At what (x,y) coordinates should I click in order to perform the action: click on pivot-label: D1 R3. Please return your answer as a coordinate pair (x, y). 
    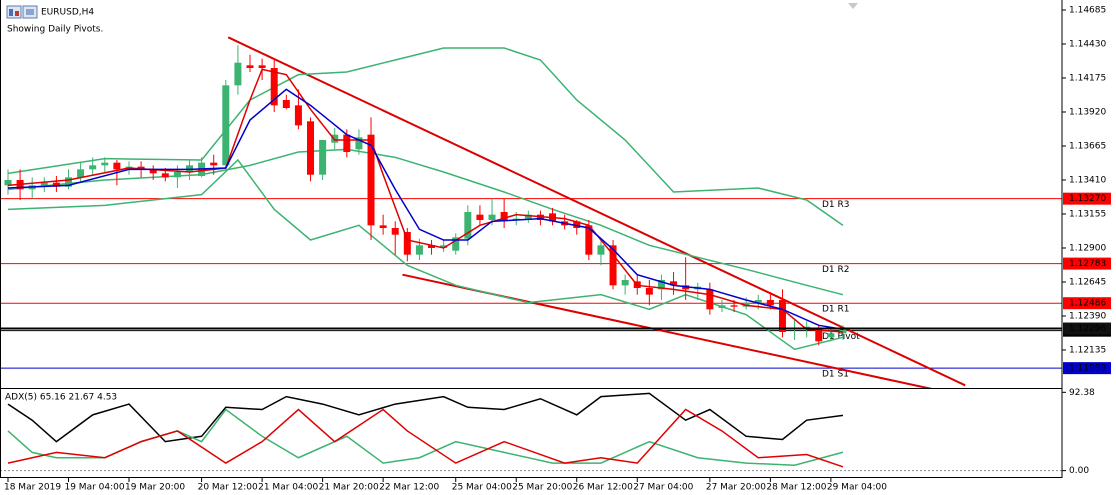
    Looking at the image, I should click on (836, 205).